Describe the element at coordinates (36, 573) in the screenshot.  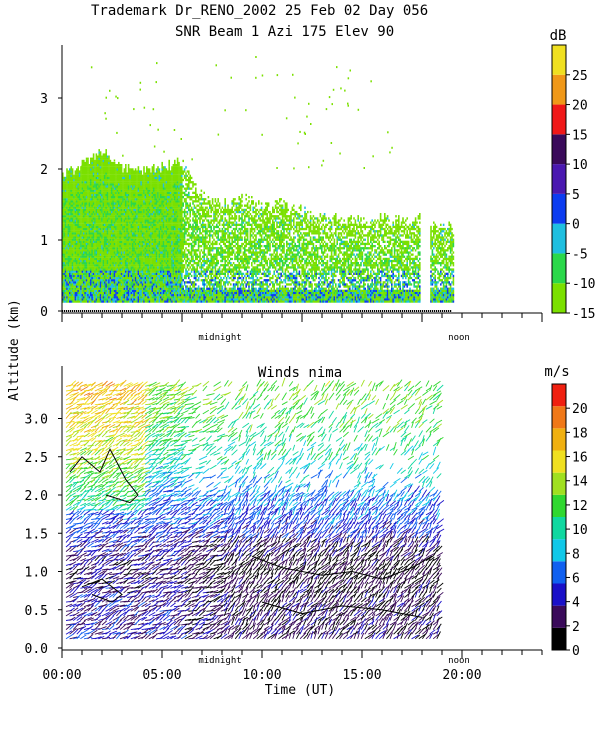
I see `wind-y-tick-label: 1.0` at that location.